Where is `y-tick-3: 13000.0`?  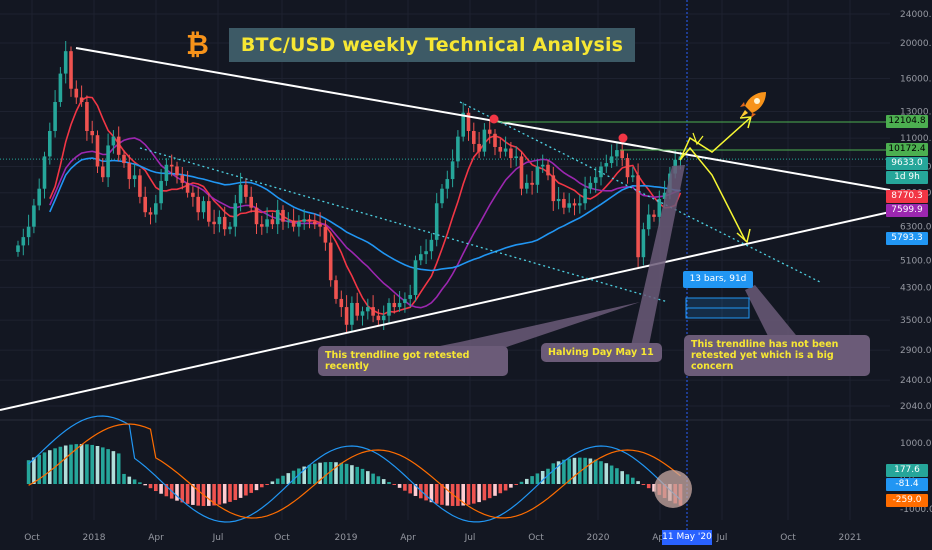
y-tick-3: 13000.0 is located at coordinates (916, 113).